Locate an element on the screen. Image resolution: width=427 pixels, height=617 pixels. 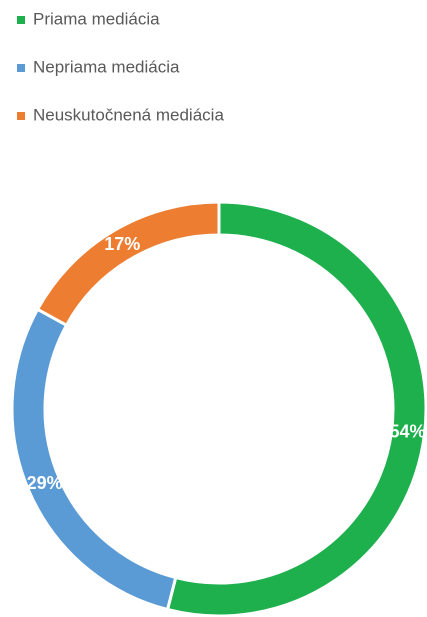
legend-entry: Neuskutočnená mediácia is located at coordinates (128, 114).